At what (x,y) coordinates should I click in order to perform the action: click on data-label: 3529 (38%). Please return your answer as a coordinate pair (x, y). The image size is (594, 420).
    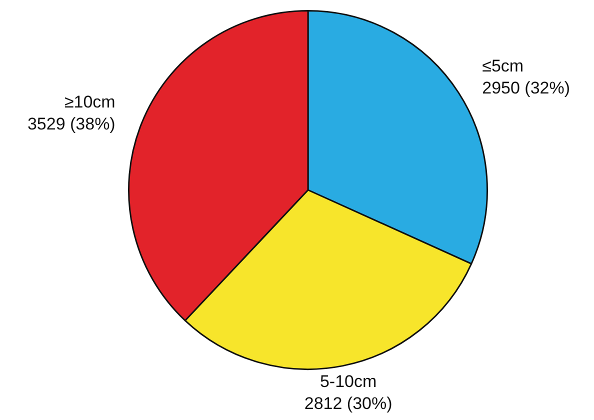
    Looking at the image, I should click on (71, 124).